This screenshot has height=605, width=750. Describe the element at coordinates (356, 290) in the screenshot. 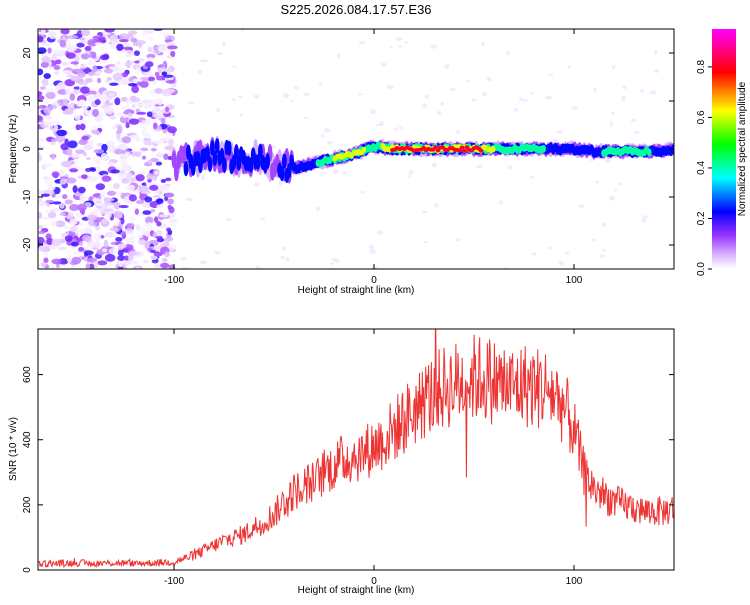

I see `spectrogram-x-label: Height of straight line (km)` at that location.